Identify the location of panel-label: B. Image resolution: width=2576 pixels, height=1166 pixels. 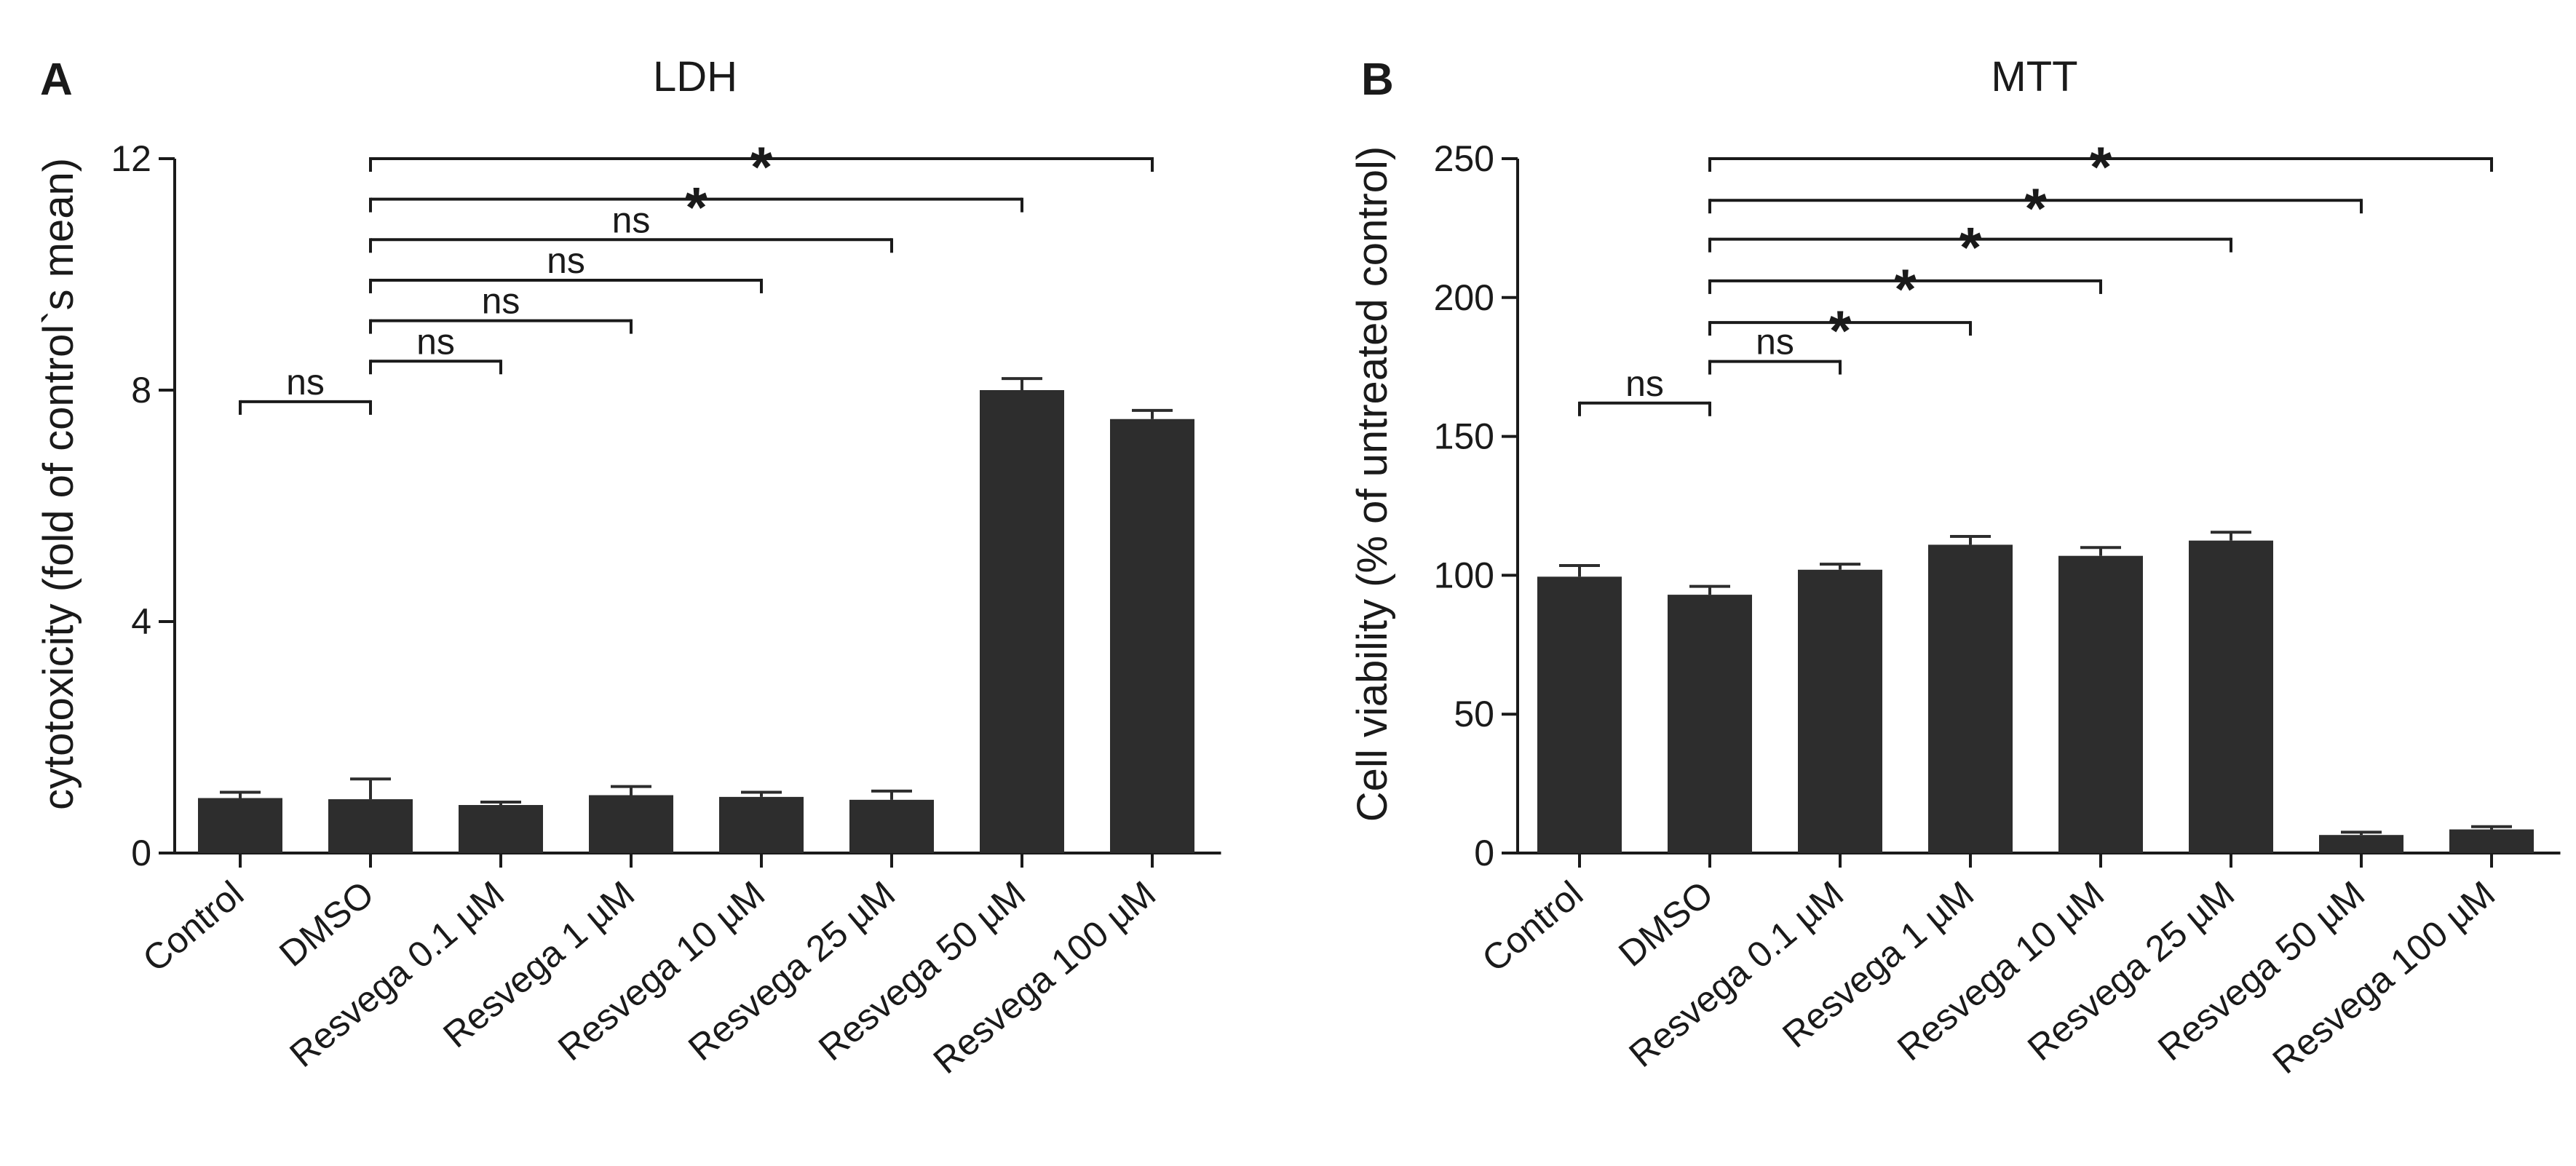
(1377, 80).